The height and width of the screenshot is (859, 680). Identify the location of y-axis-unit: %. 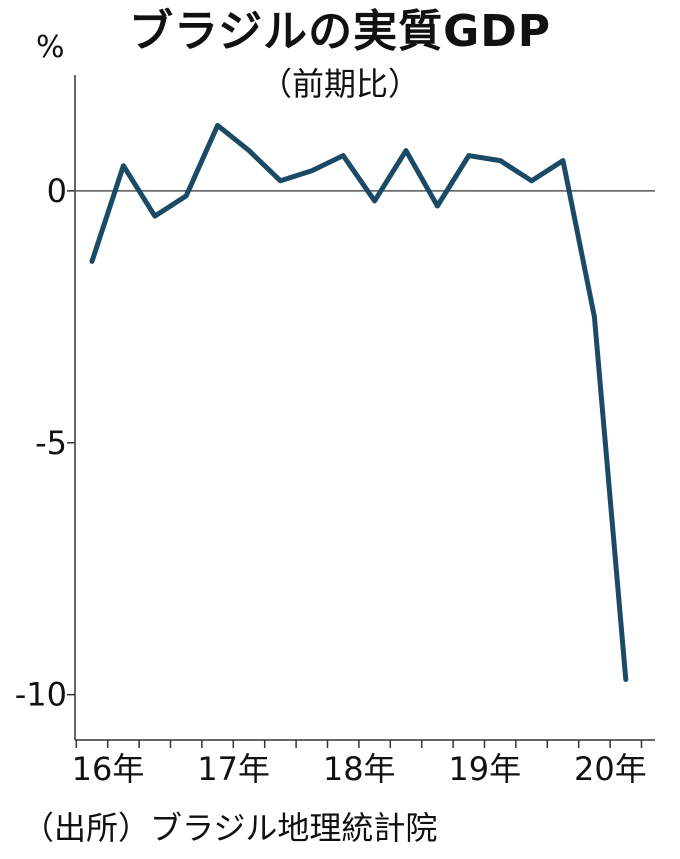
(50, 47).